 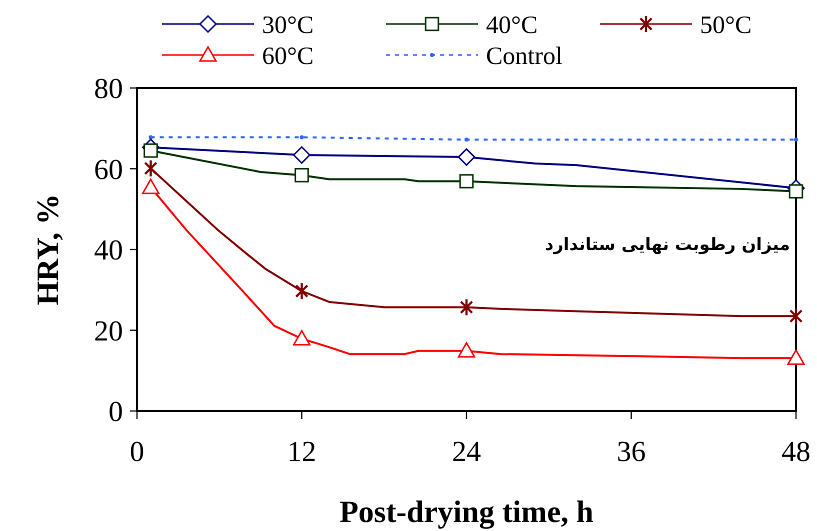 What do you see at coordinates (726, 25) in the screenshot?
I see `legend-label: 50°C` at bounding box center [726, 25].